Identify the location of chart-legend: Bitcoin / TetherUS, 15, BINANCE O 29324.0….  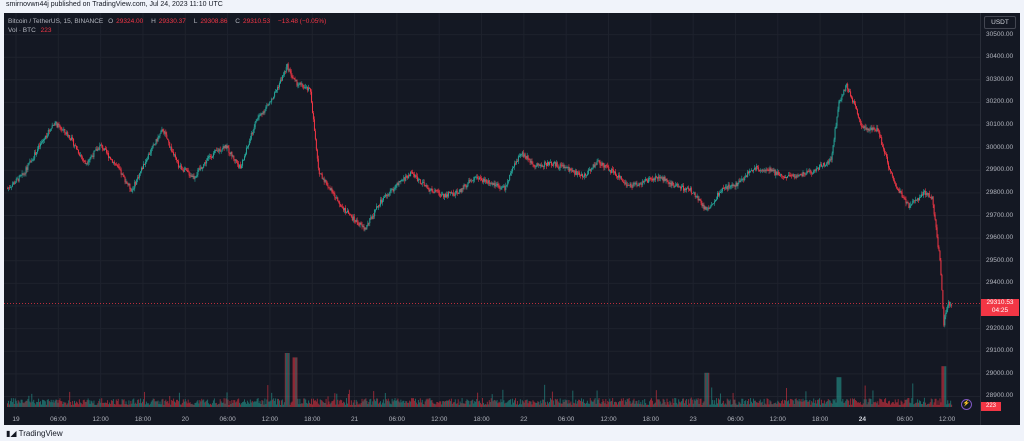
(168, 26).